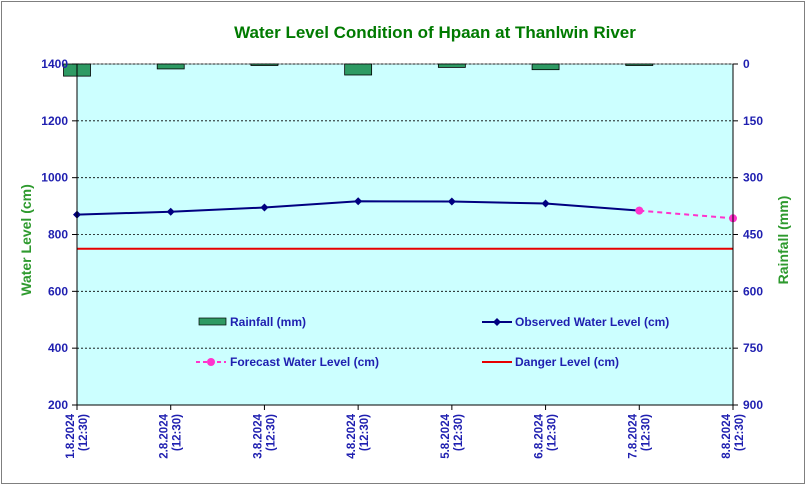 This screenshot has width=808, height=487. Describe the element at coordinates (258, 435) in the screenshot. I see `x-tick-label-date: 3.8.2024` at that location.